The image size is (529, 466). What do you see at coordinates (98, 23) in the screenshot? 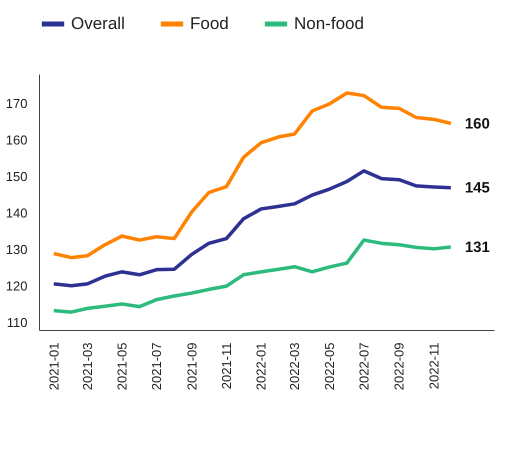
I see `legend-label: Overall` at bounding box center [98, 23].